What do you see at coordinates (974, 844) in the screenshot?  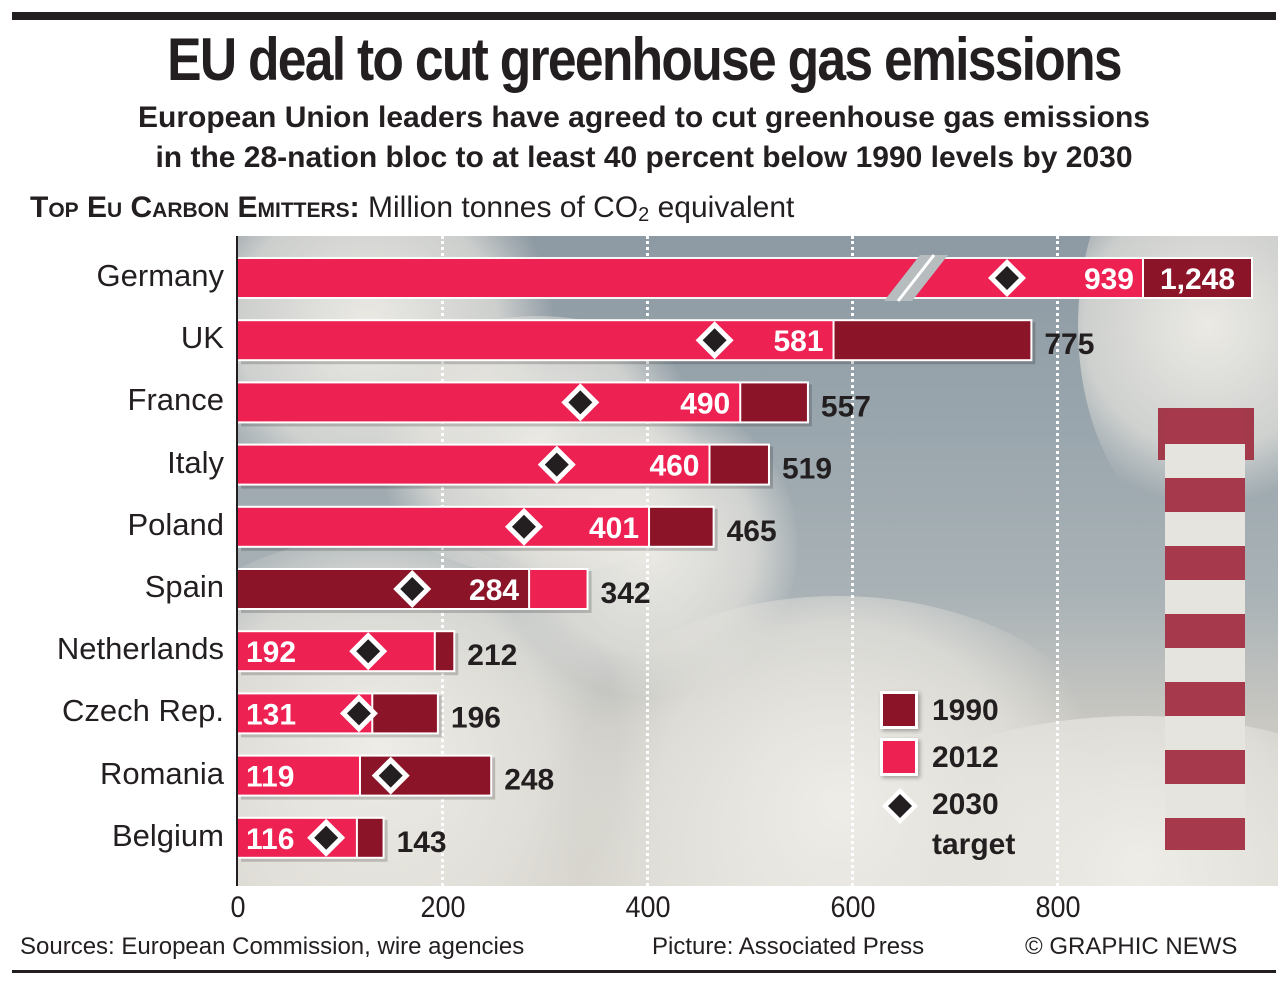 I see `legend-label-target: target` at bounding box center [974, 844].